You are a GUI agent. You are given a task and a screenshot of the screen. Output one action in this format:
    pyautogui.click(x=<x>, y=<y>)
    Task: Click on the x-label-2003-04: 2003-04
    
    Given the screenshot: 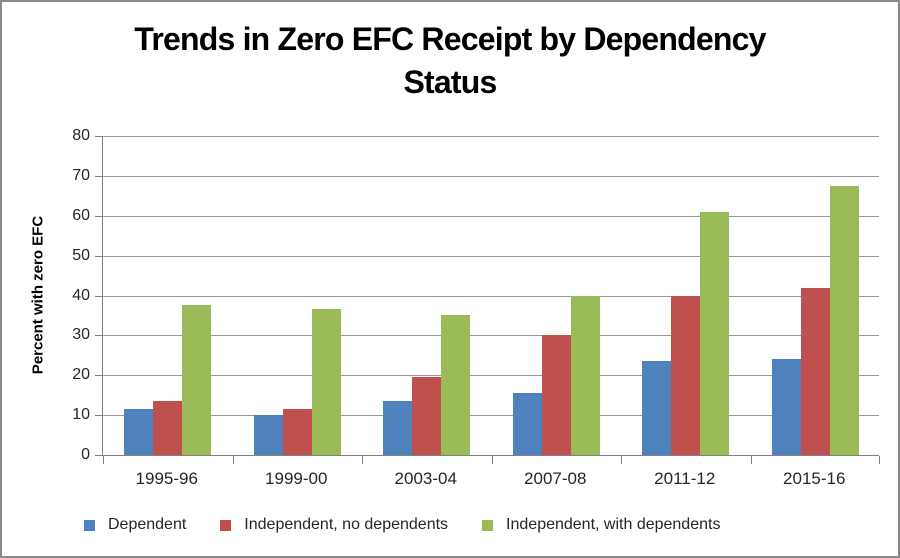 What is the action you would take?
    pyautogui.click(x=425, y=478)
    